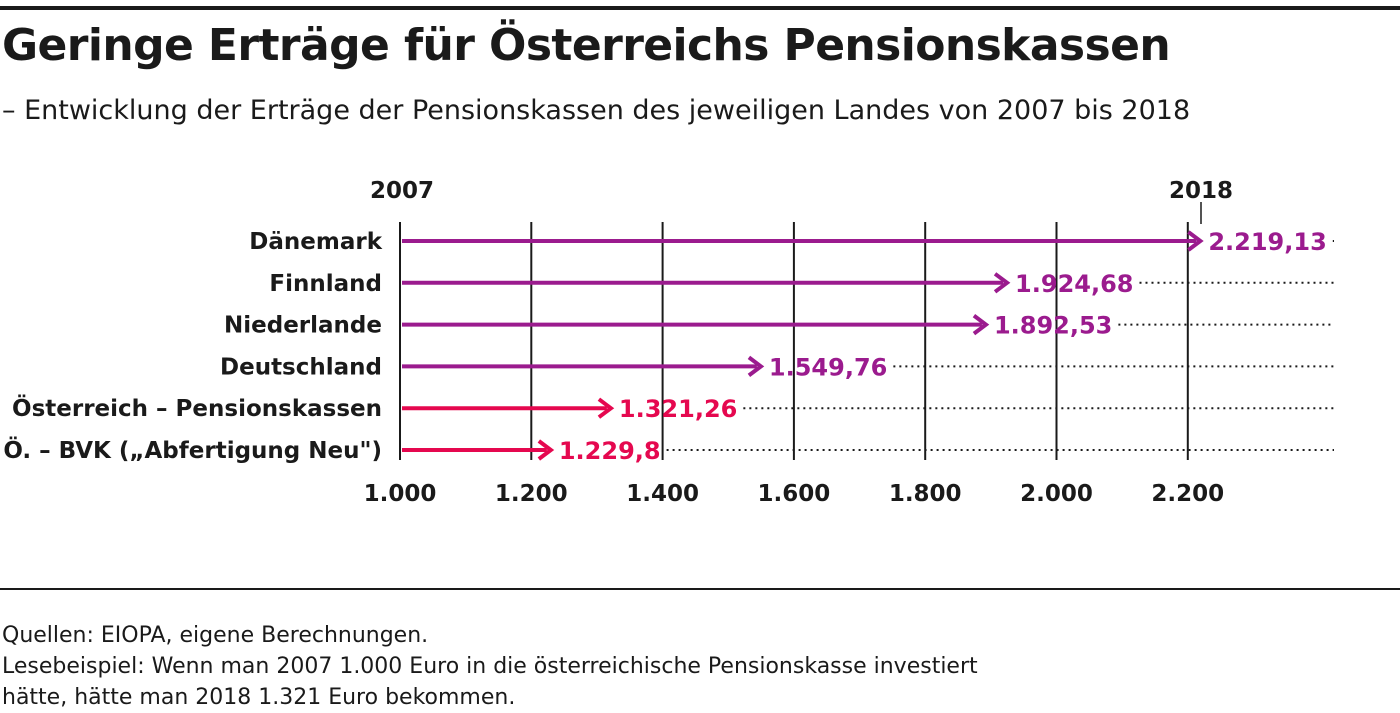  What do you see at coordinates (925, 494) in the screenshot?
I see `x-tick-label: 1.800` at bounding box center [925, 494].